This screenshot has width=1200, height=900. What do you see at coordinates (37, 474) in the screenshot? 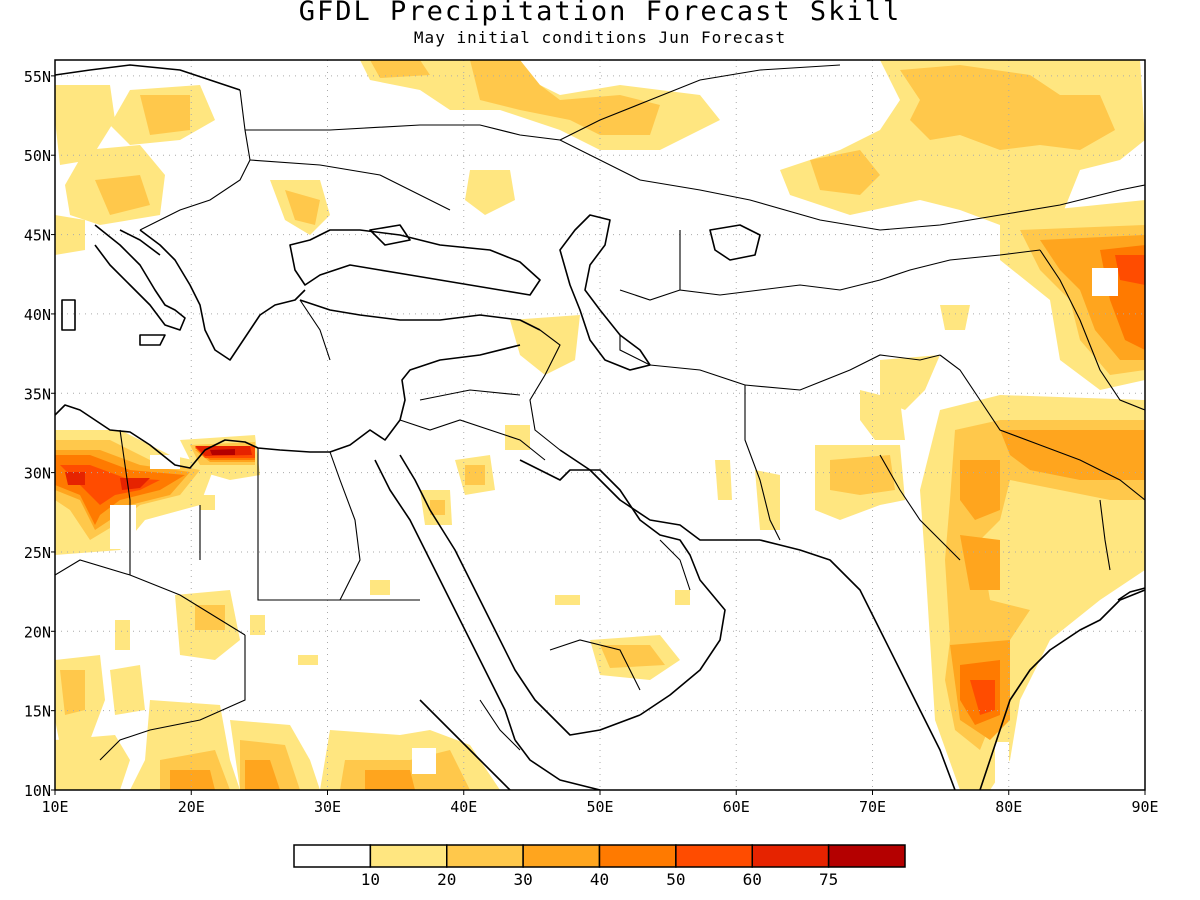
I see `lat-tick-label: 30N` at bounding box center [37, 474].